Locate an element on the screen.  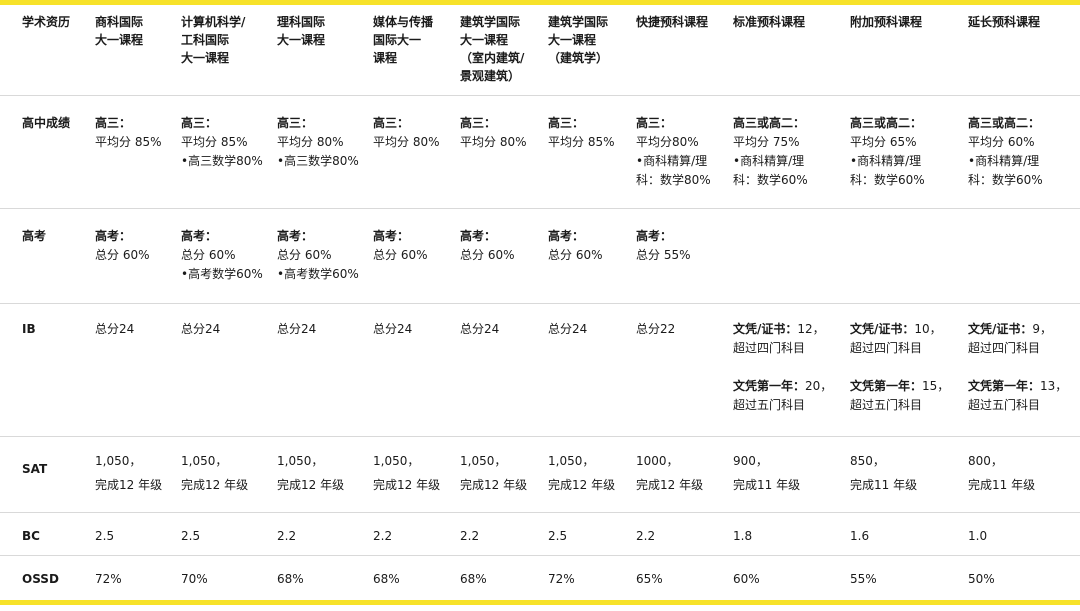
cell-ossd-0: 72% is located at coordinates (108, 578).